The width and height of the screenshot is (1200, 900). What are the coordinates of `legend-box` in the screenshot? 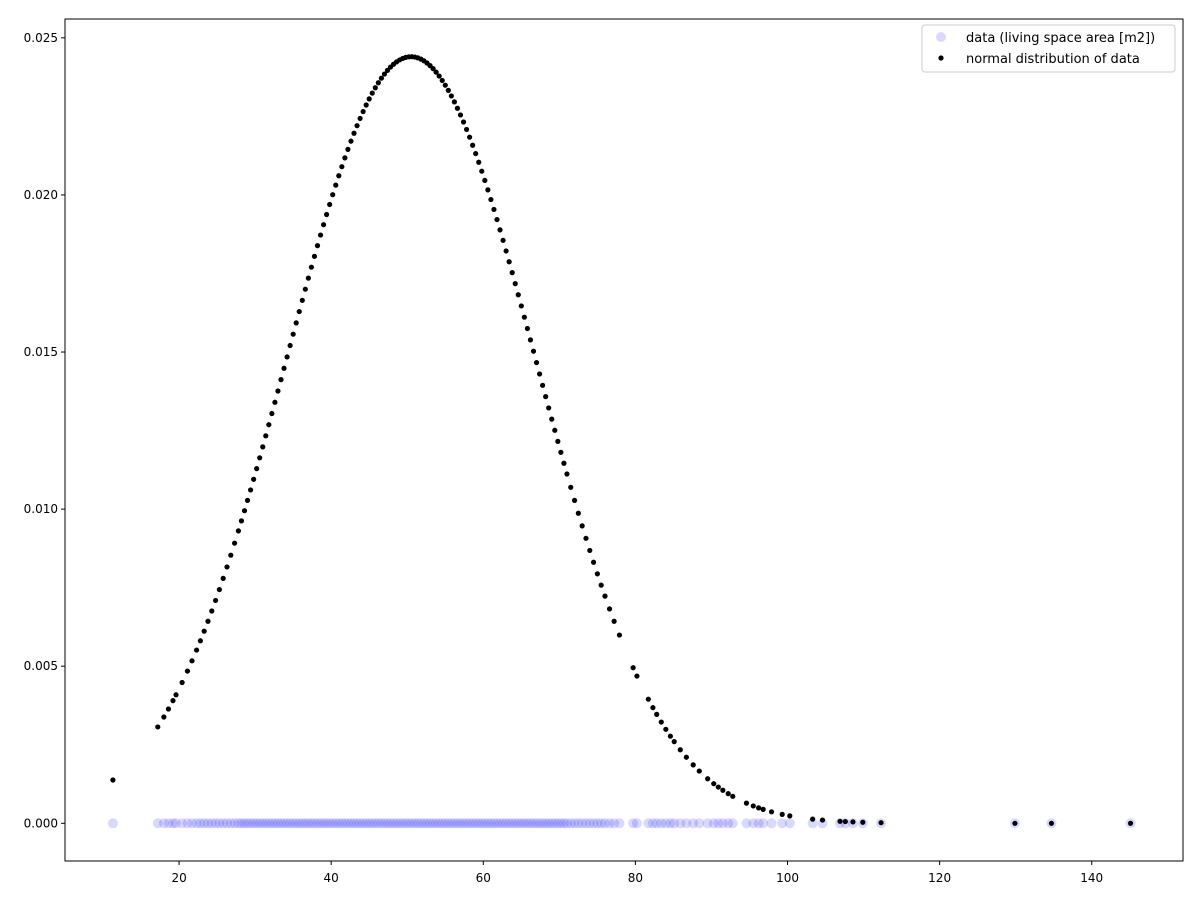 It's located at (1048, 48).